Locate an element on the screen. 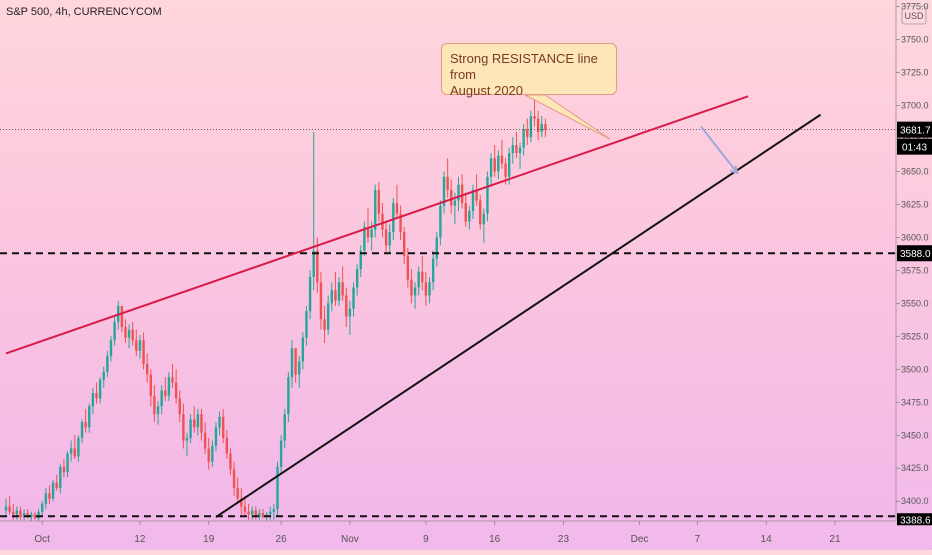  time-axis is located at coordinates (448, 535).